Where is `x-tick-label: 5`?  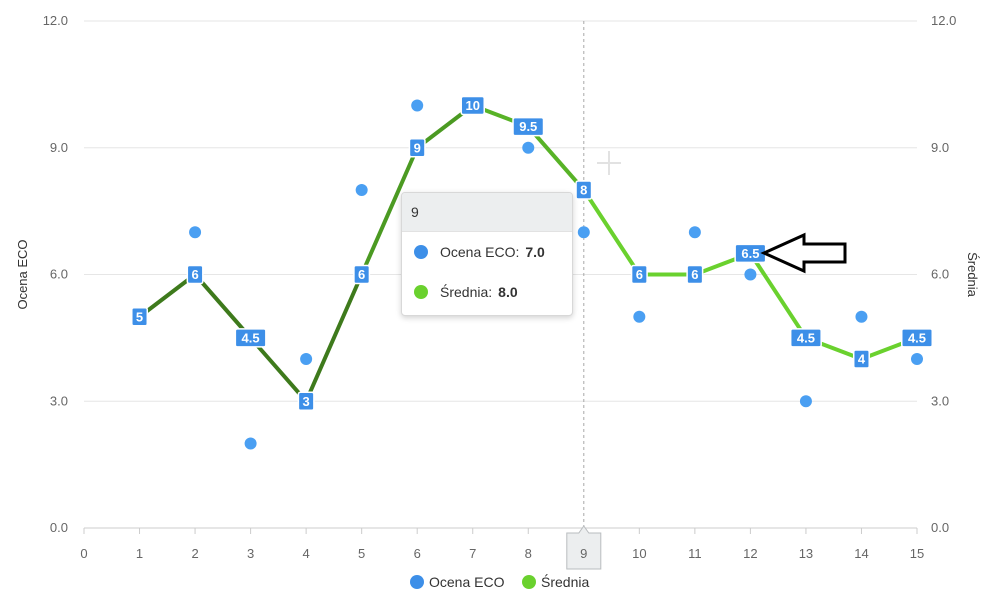 x-tick-label: 5 is located at coordinates (361, 553).